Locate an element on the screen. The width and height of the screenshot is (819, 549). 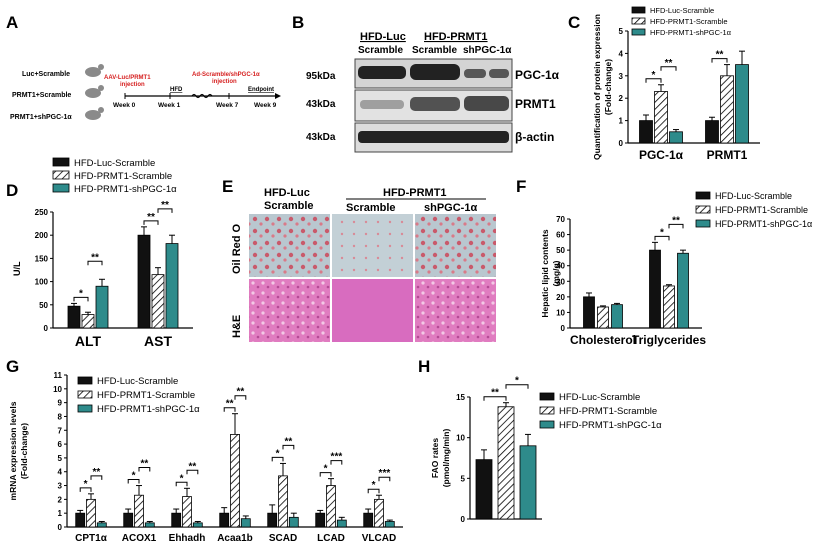
y-tick-label: 9 is located at coordinates (60, 403).